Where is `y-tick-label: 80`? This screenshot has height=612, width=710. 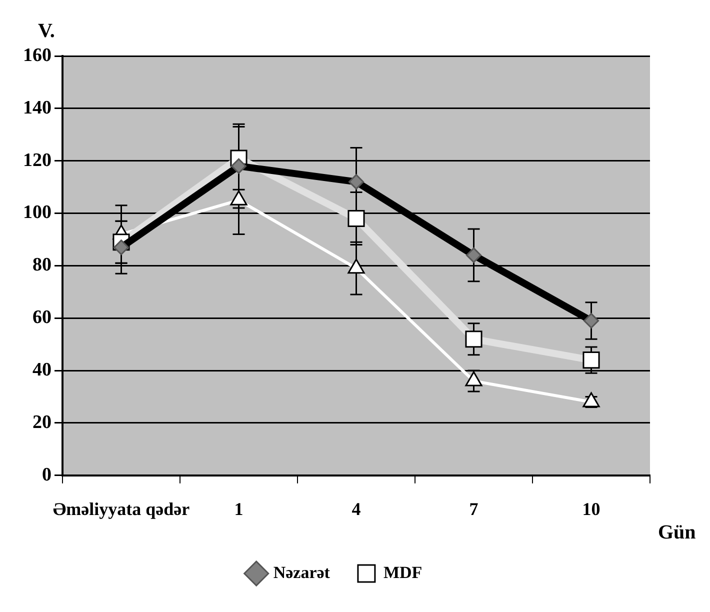 y-tick-label: 80 is located at coordinates (42, 265).